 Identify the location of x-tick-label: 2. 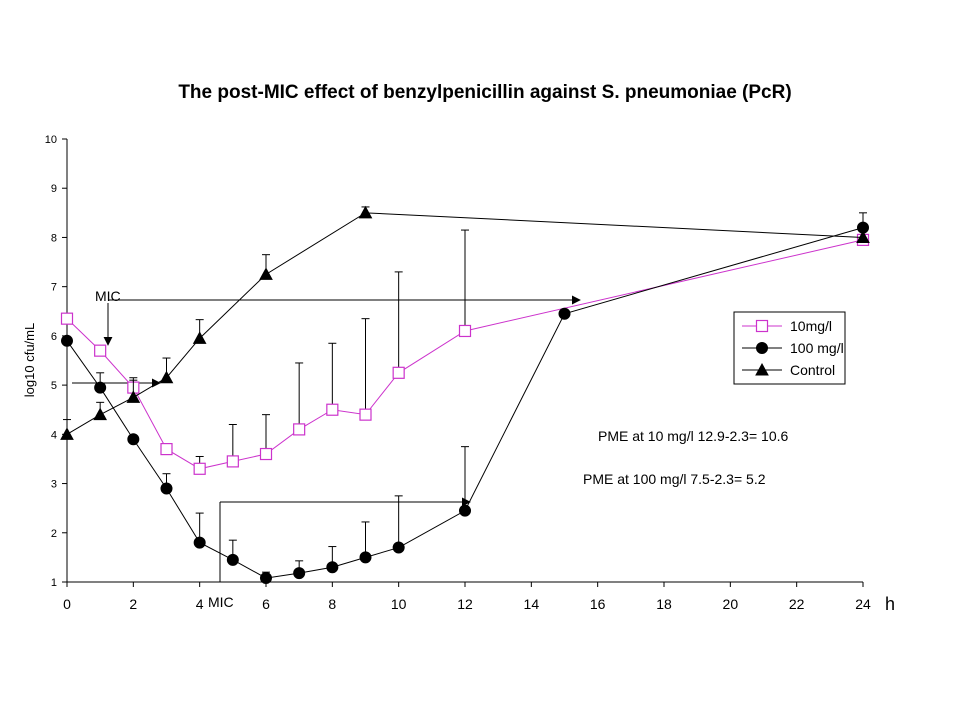
(133, 604).